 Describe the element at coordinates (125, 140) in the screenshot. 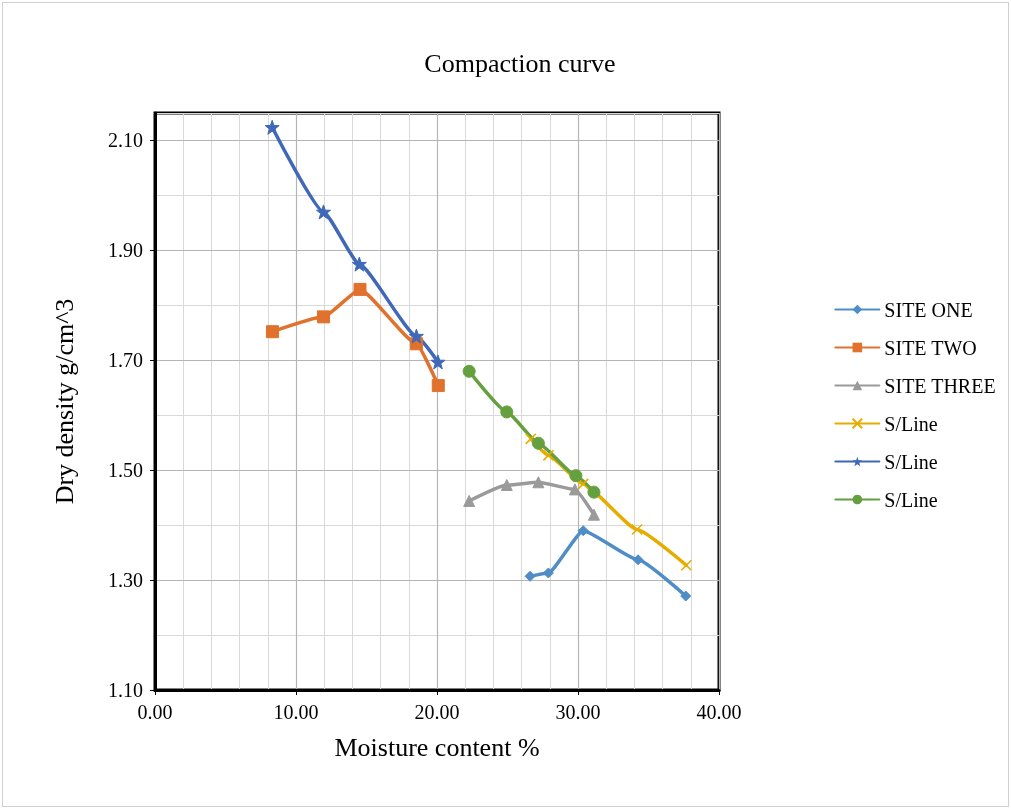

I see `y-tick-label: 2.10` at that location.